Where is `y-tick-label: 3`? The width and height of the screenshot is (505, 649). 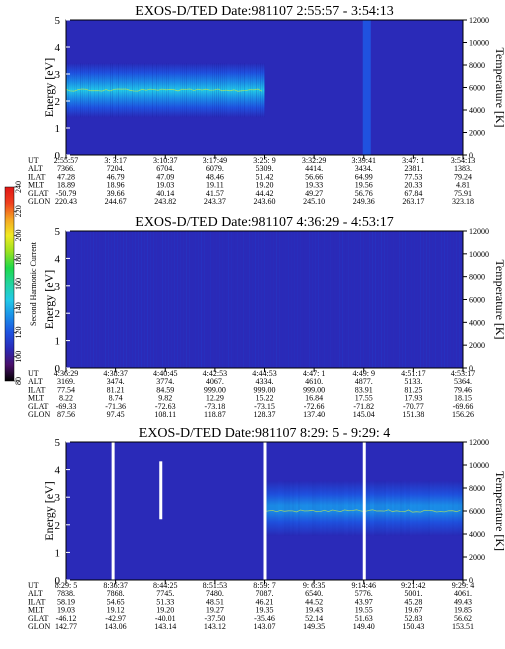 y-tick-label: 3 is located at coordinates (58, 287).